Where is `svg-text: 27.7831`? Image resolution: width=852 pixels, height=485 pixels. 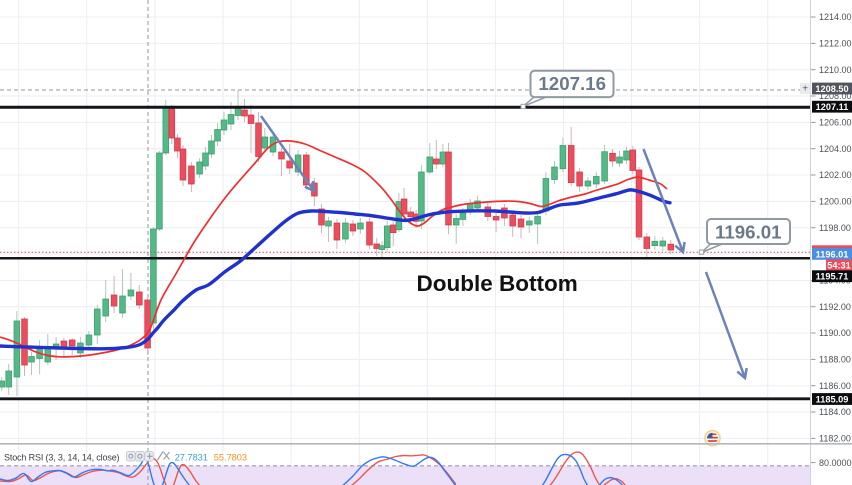 svg-text: 27.7831 is located at coordinates (191, 458).